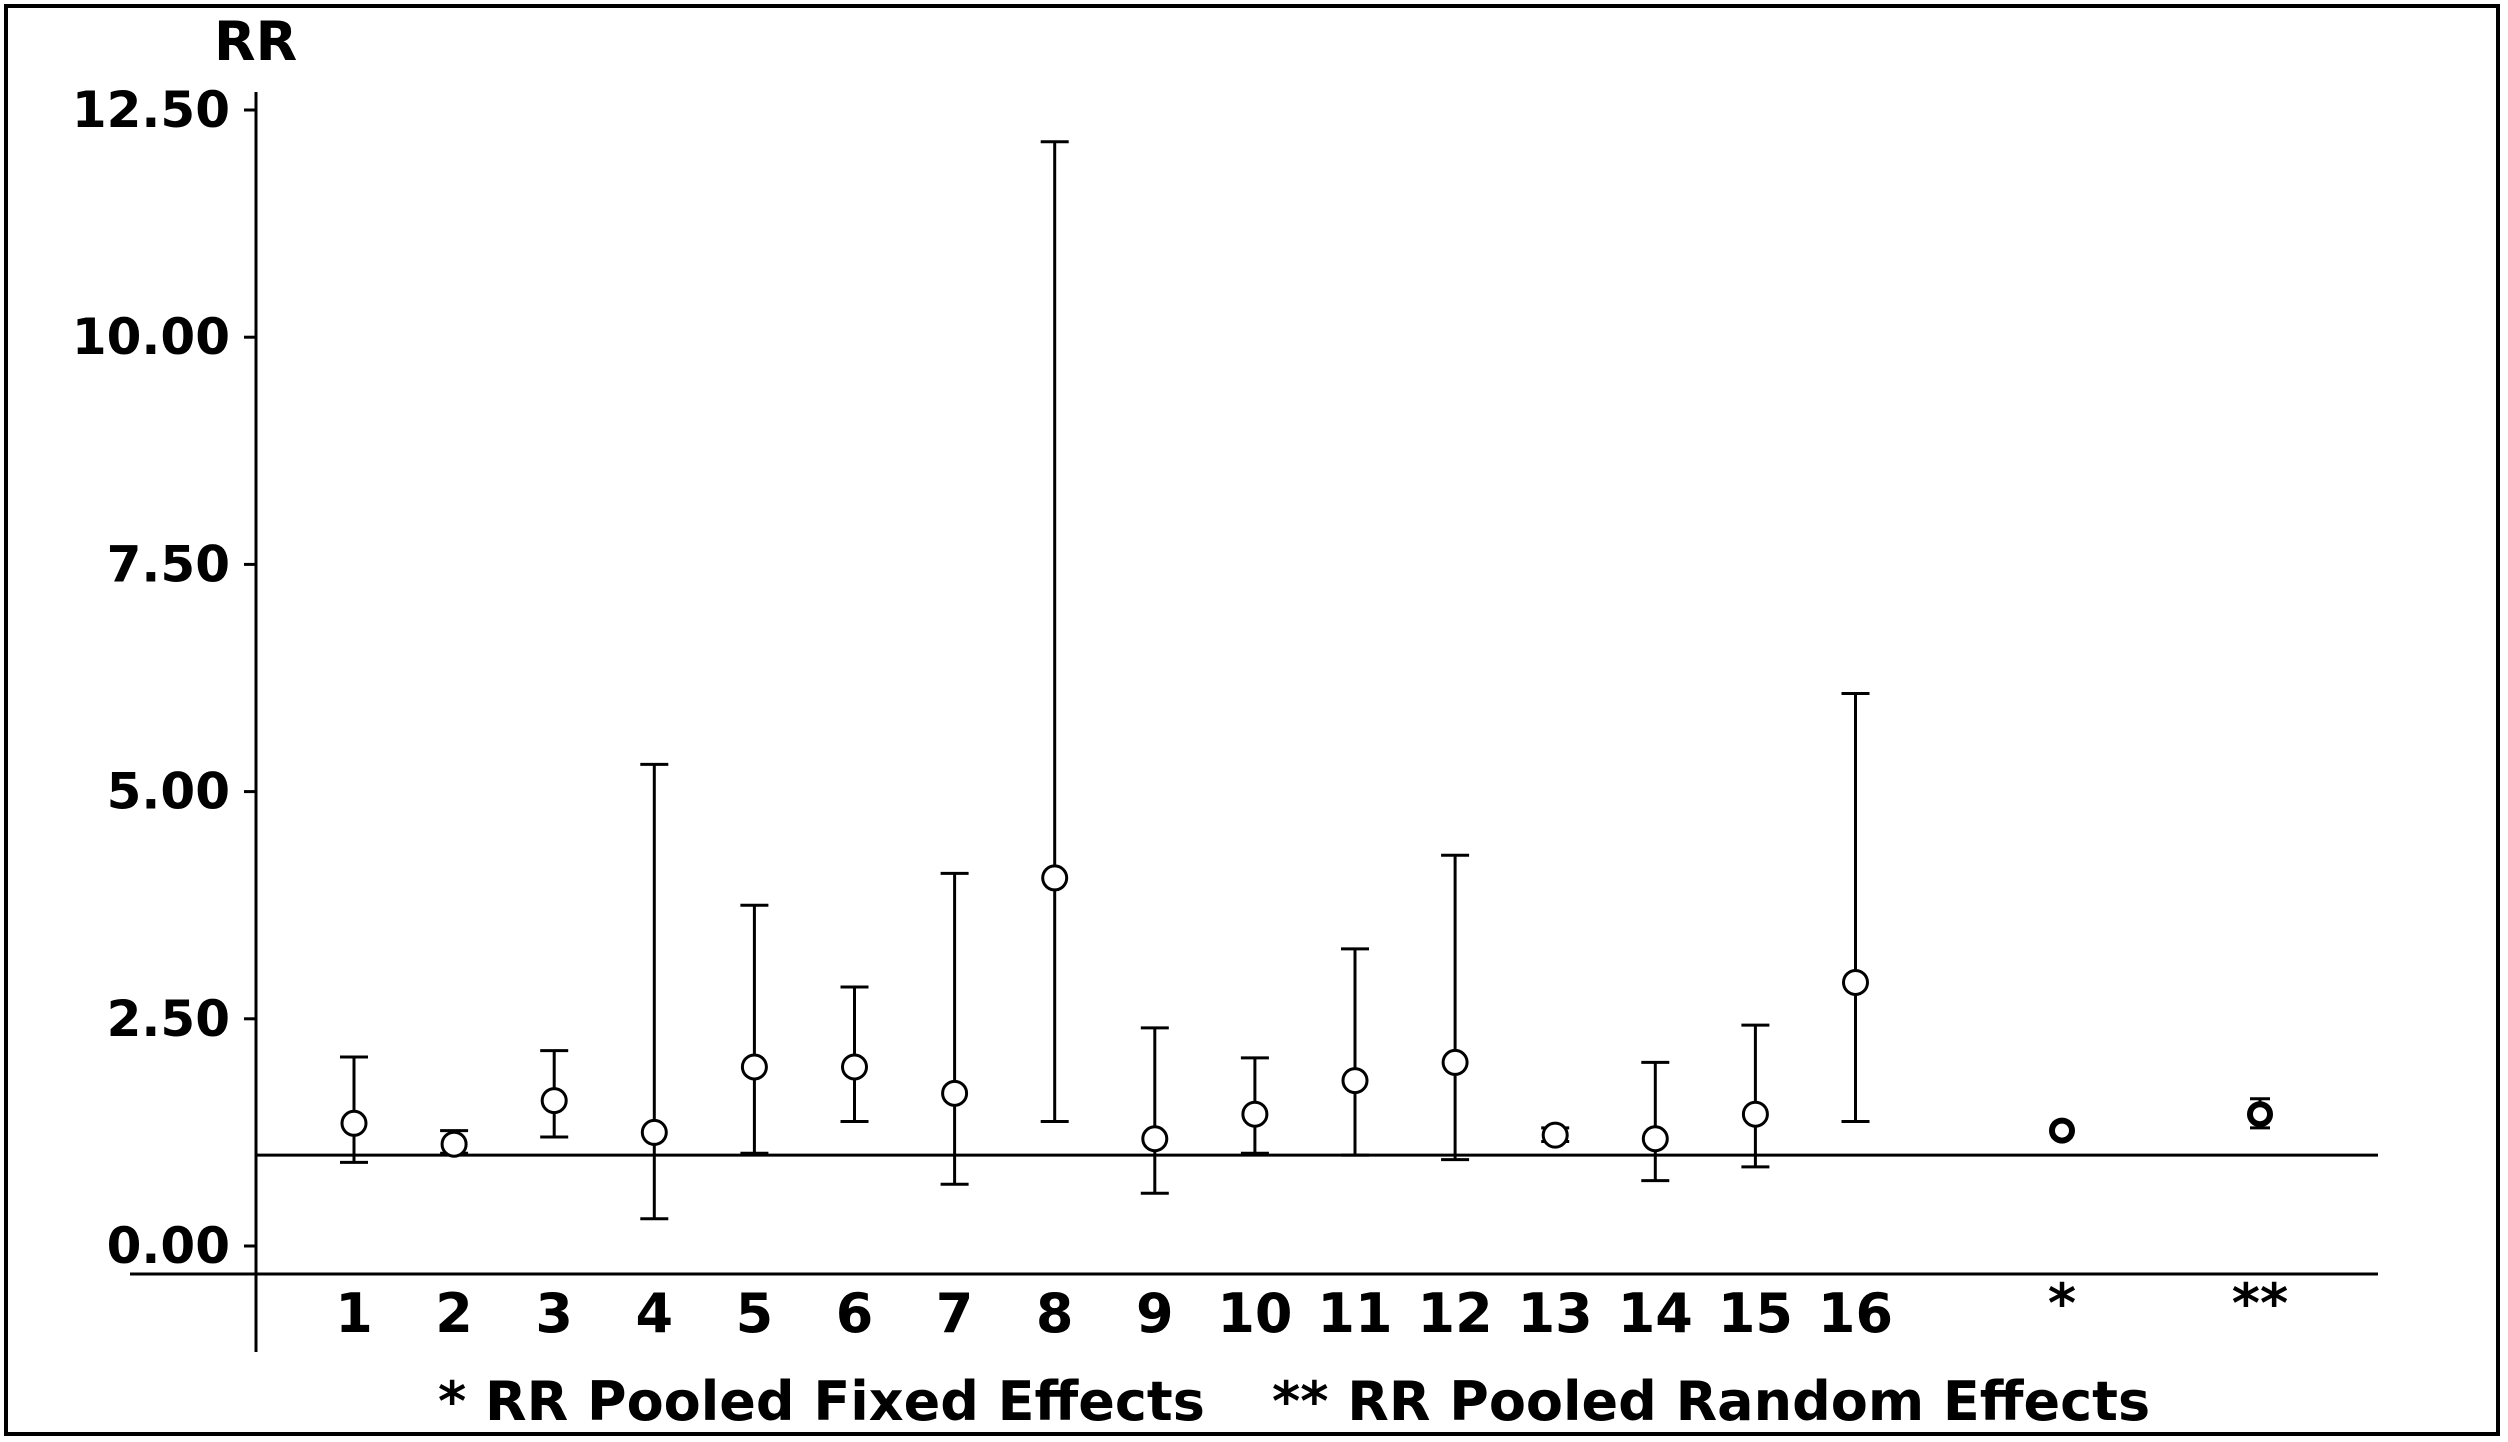  Describe the element at coordinates (1655, 1313) in the screenshot. I see `x-category-label: 14` at that location.